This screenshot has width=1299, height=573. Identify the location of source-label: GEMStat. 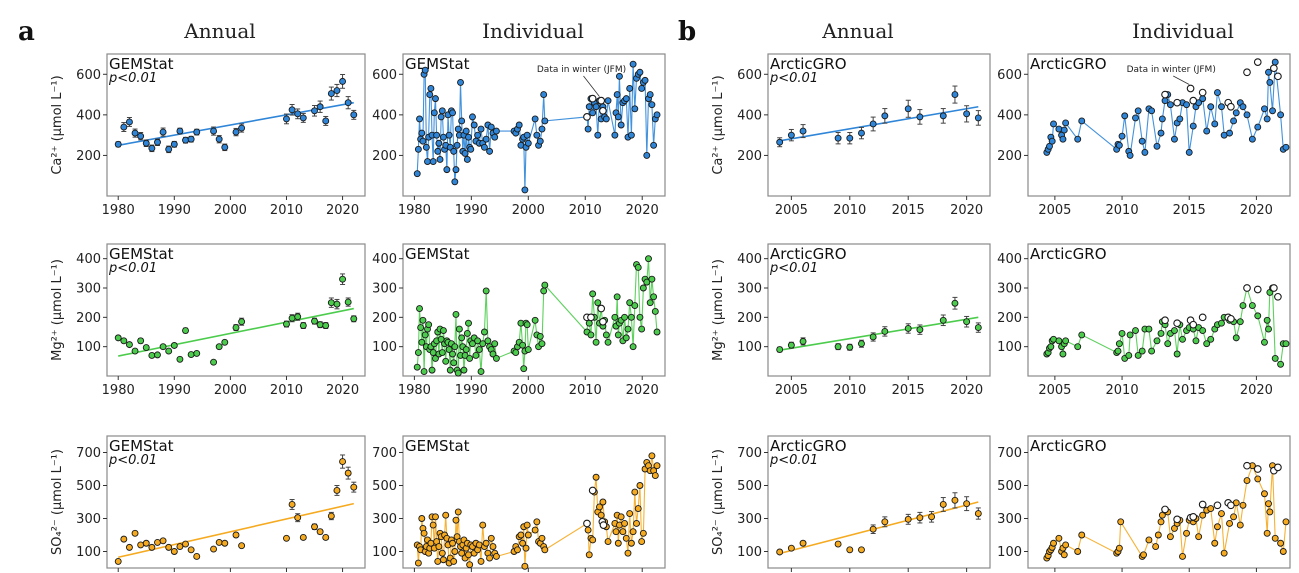
(437, 254).